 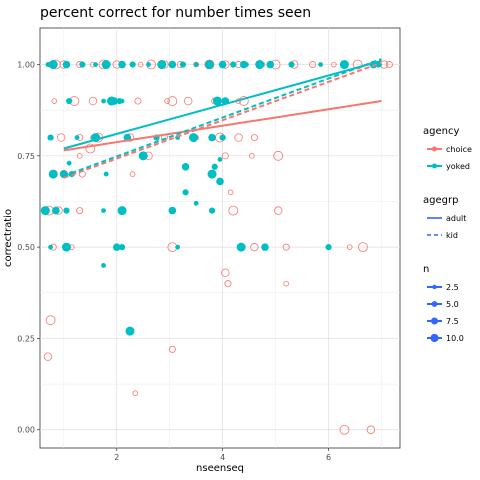 I want to click on legend-key-n-7-5-dot, so click(x=434, y=321).